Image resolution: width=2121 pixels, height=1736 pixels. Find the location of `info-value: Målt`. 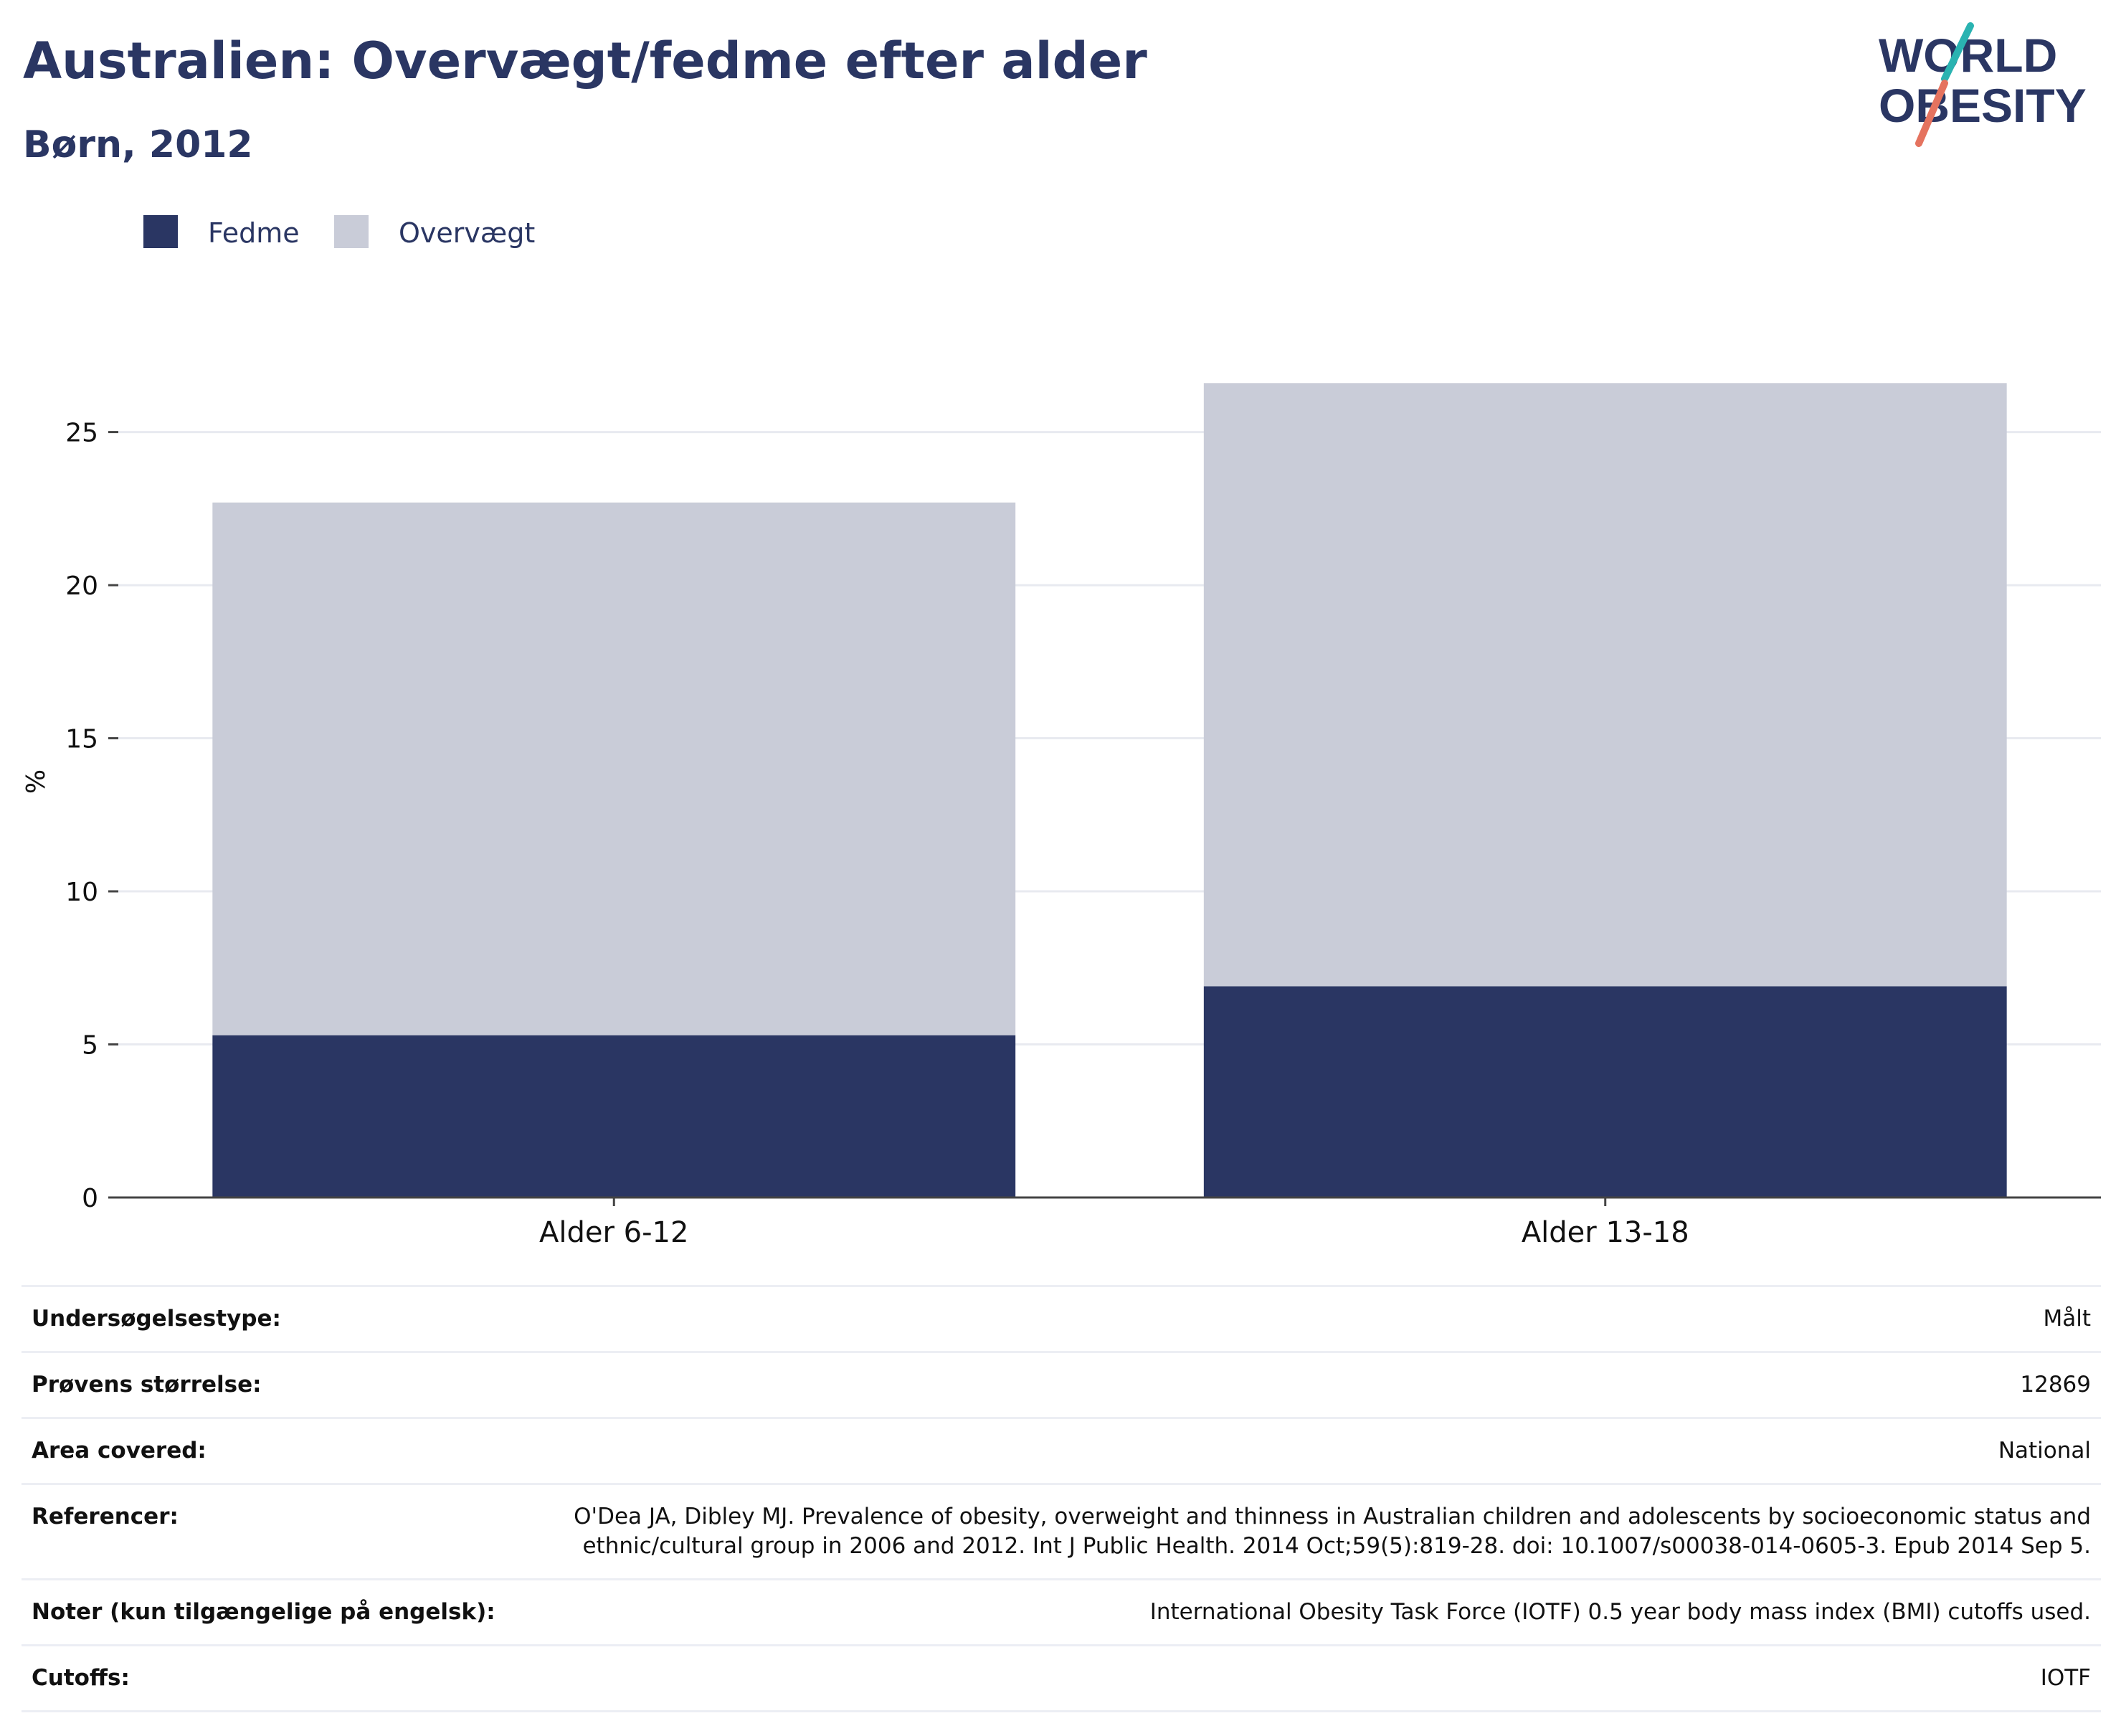

info-value: Målt is located at coordinates (2067, 1319).